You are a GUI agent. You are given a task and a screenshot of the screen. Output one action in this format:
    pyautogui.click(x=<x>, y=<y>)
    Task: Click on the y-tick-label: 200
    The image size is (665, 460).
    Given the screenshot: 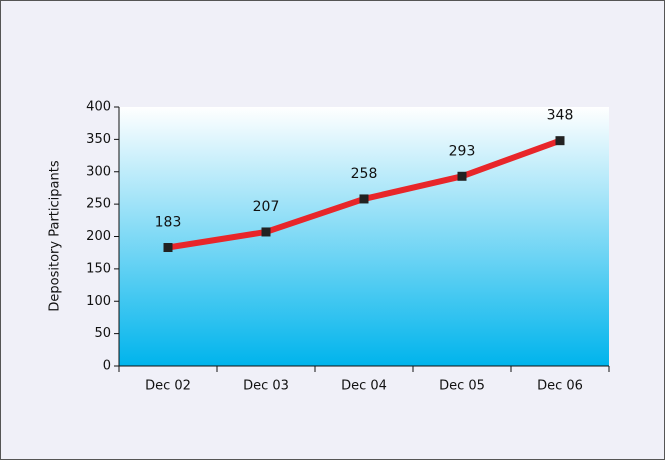 What is the action you would take?
    pyautogui.click(x=98, y=236)
    